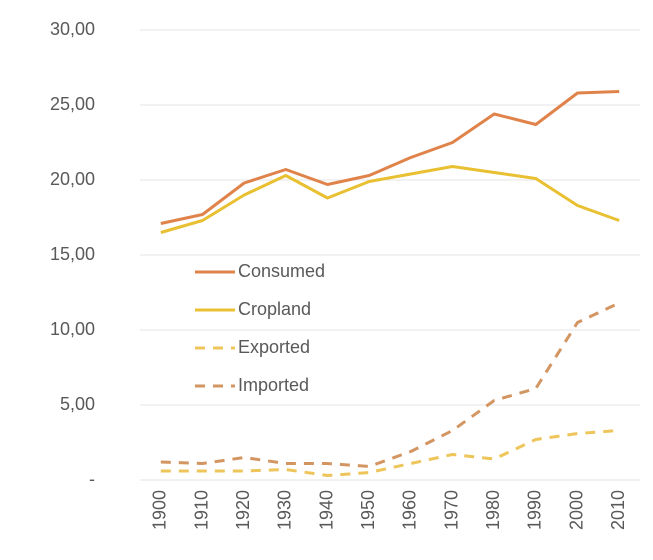 The image size is (653, 560). I want to click on y-tick-label: 15,00, so click(72, 254).